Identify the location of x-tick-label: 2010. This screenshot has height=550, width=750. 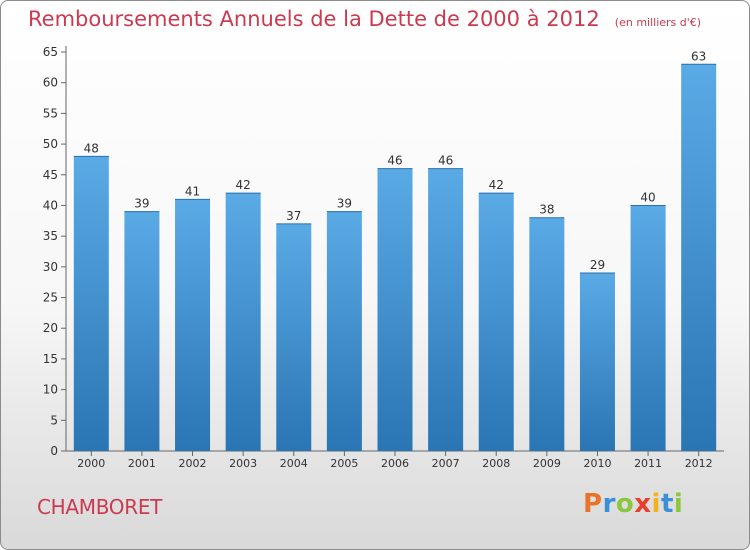
(597, 463).